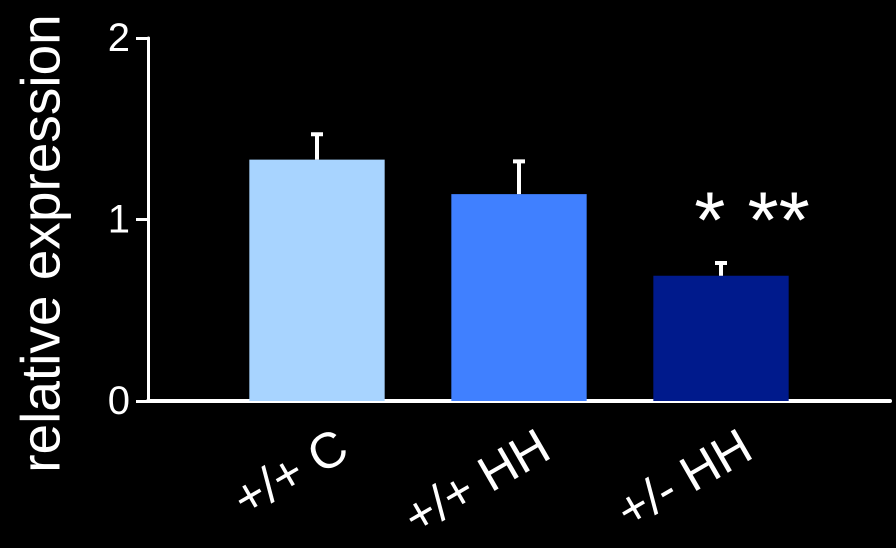 This screenshot has width=896, height=548. I want to click on y-tick-label: 0, so click(119, 401).